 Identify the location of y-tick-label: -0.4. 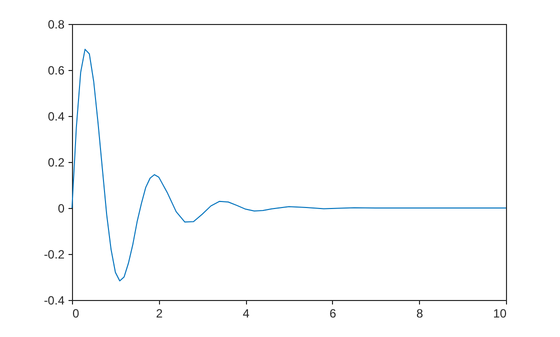
(54, 301).